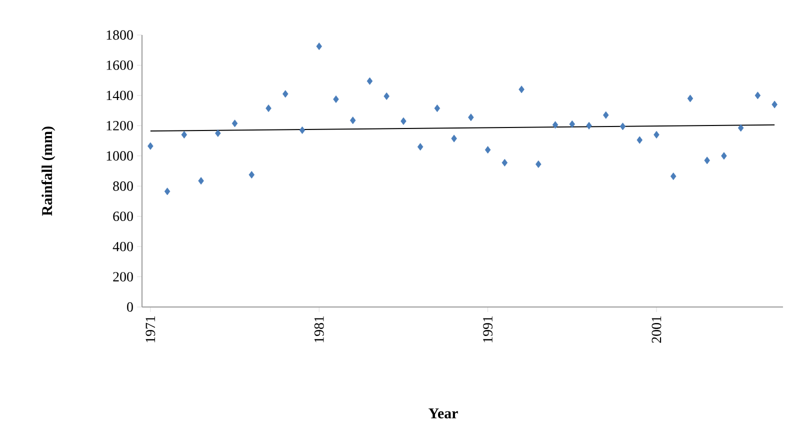  What do you see at coordinates (443, 413) in the screenshot?
I see `x-axis-title: Year` at bounding box center [443, 413].